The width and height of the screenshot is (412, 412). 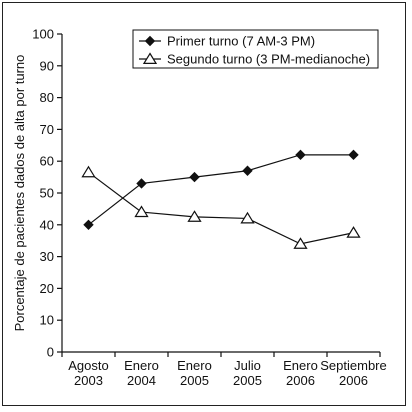 What do you see at coordinates (47, 193) in the screenshot?
I see `y-tick-label: 50` at bounding box center [47, 193].